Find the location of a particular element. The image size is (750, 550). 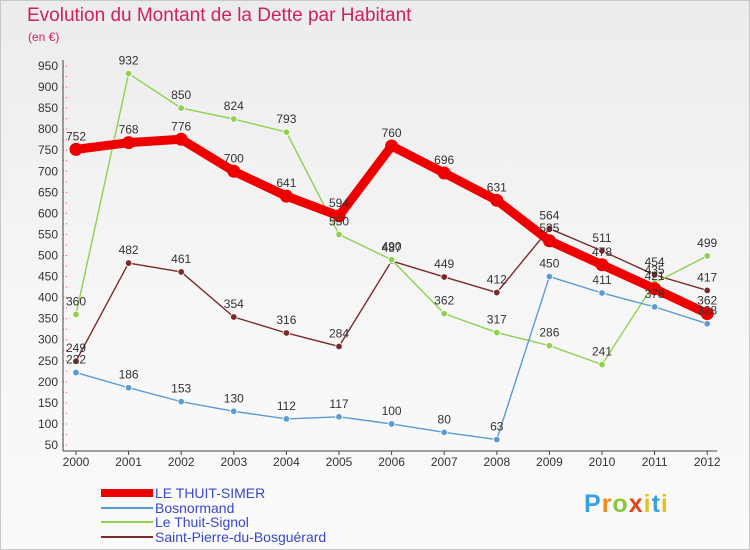

y-tick-label: 550 is located at coordinates (48, 234).